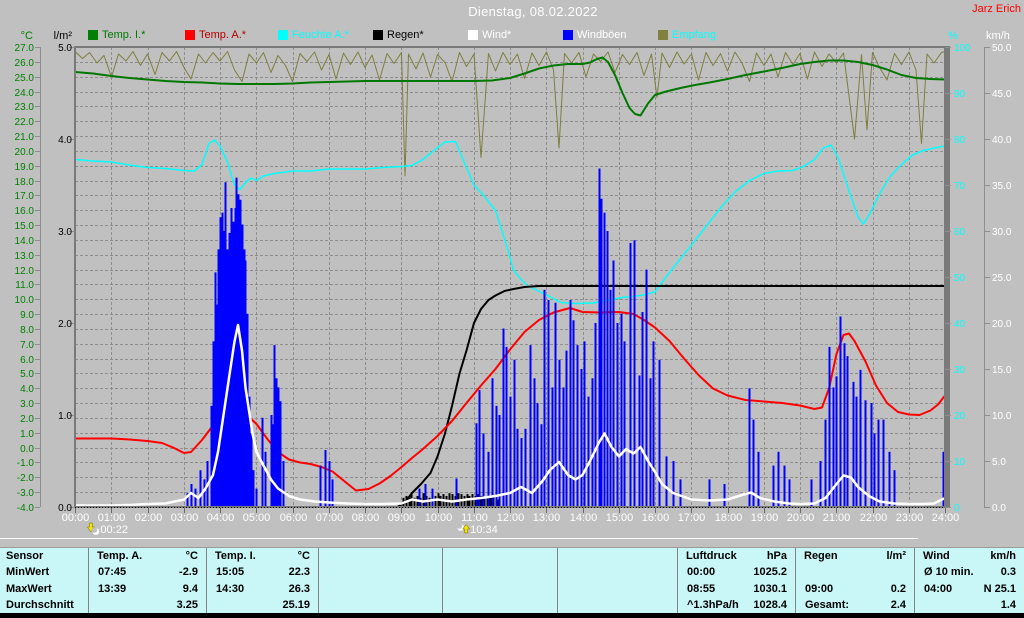  Describe the element at coordinates (114, 530) in the screenshot. I see `moonset-time-label: 00:22` at that location.